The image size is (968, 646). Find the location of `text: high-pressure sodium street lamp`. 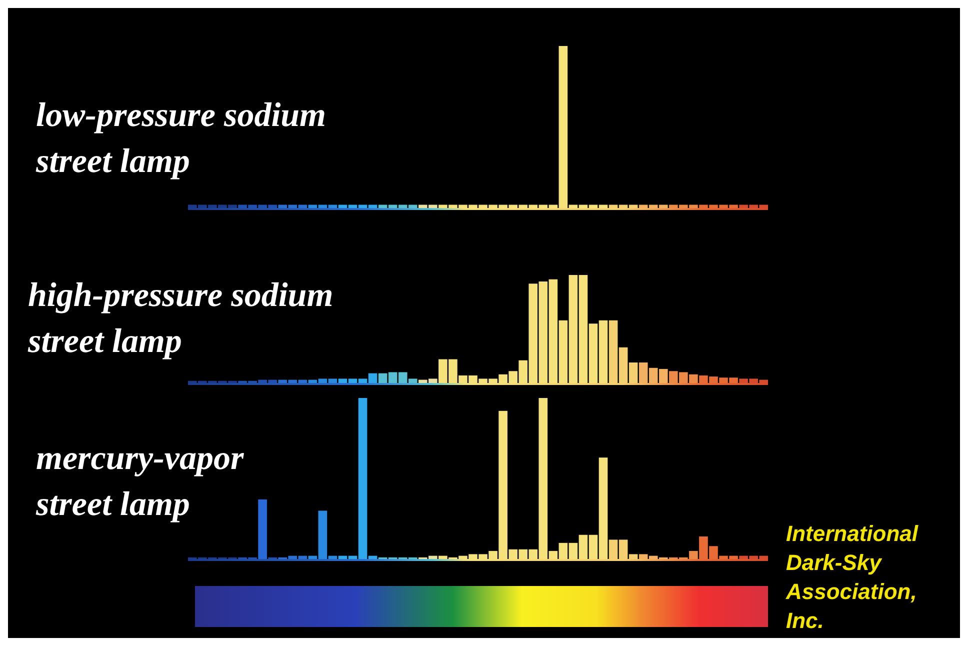

text: high-pressure sodium street lamp is located at coordinates (180, 318).